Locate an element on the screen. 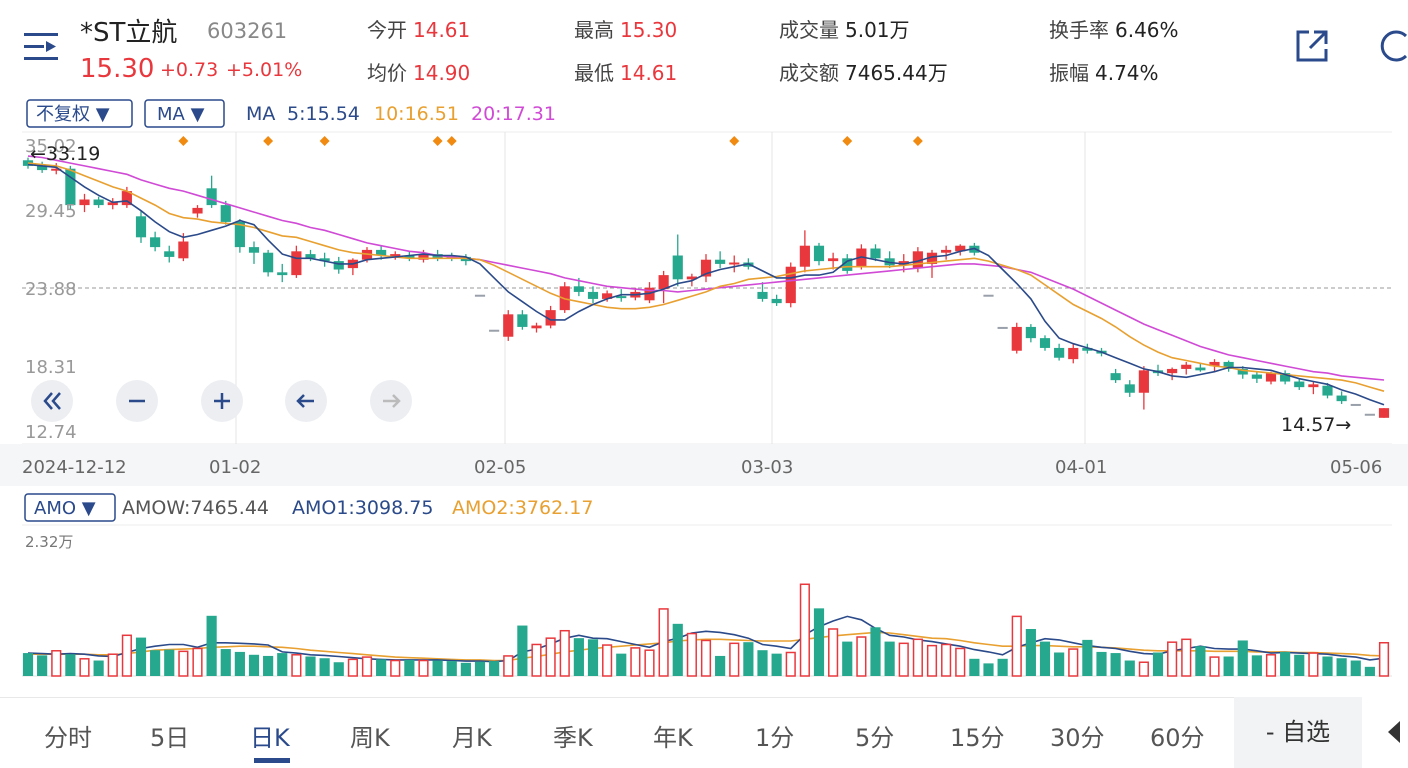 The image size is (1408, 768). stat-volume-value: 5.01万 is located at coordinates (877, 30).